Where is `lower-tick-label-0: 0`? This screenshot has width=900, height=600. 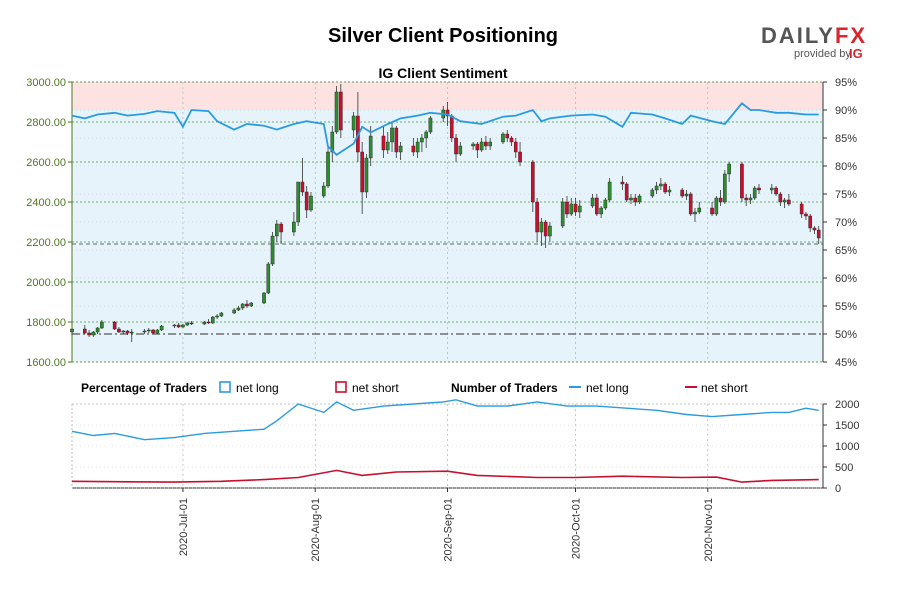
lower-tick-label-0: 0 is located at coordinates (838, 489).